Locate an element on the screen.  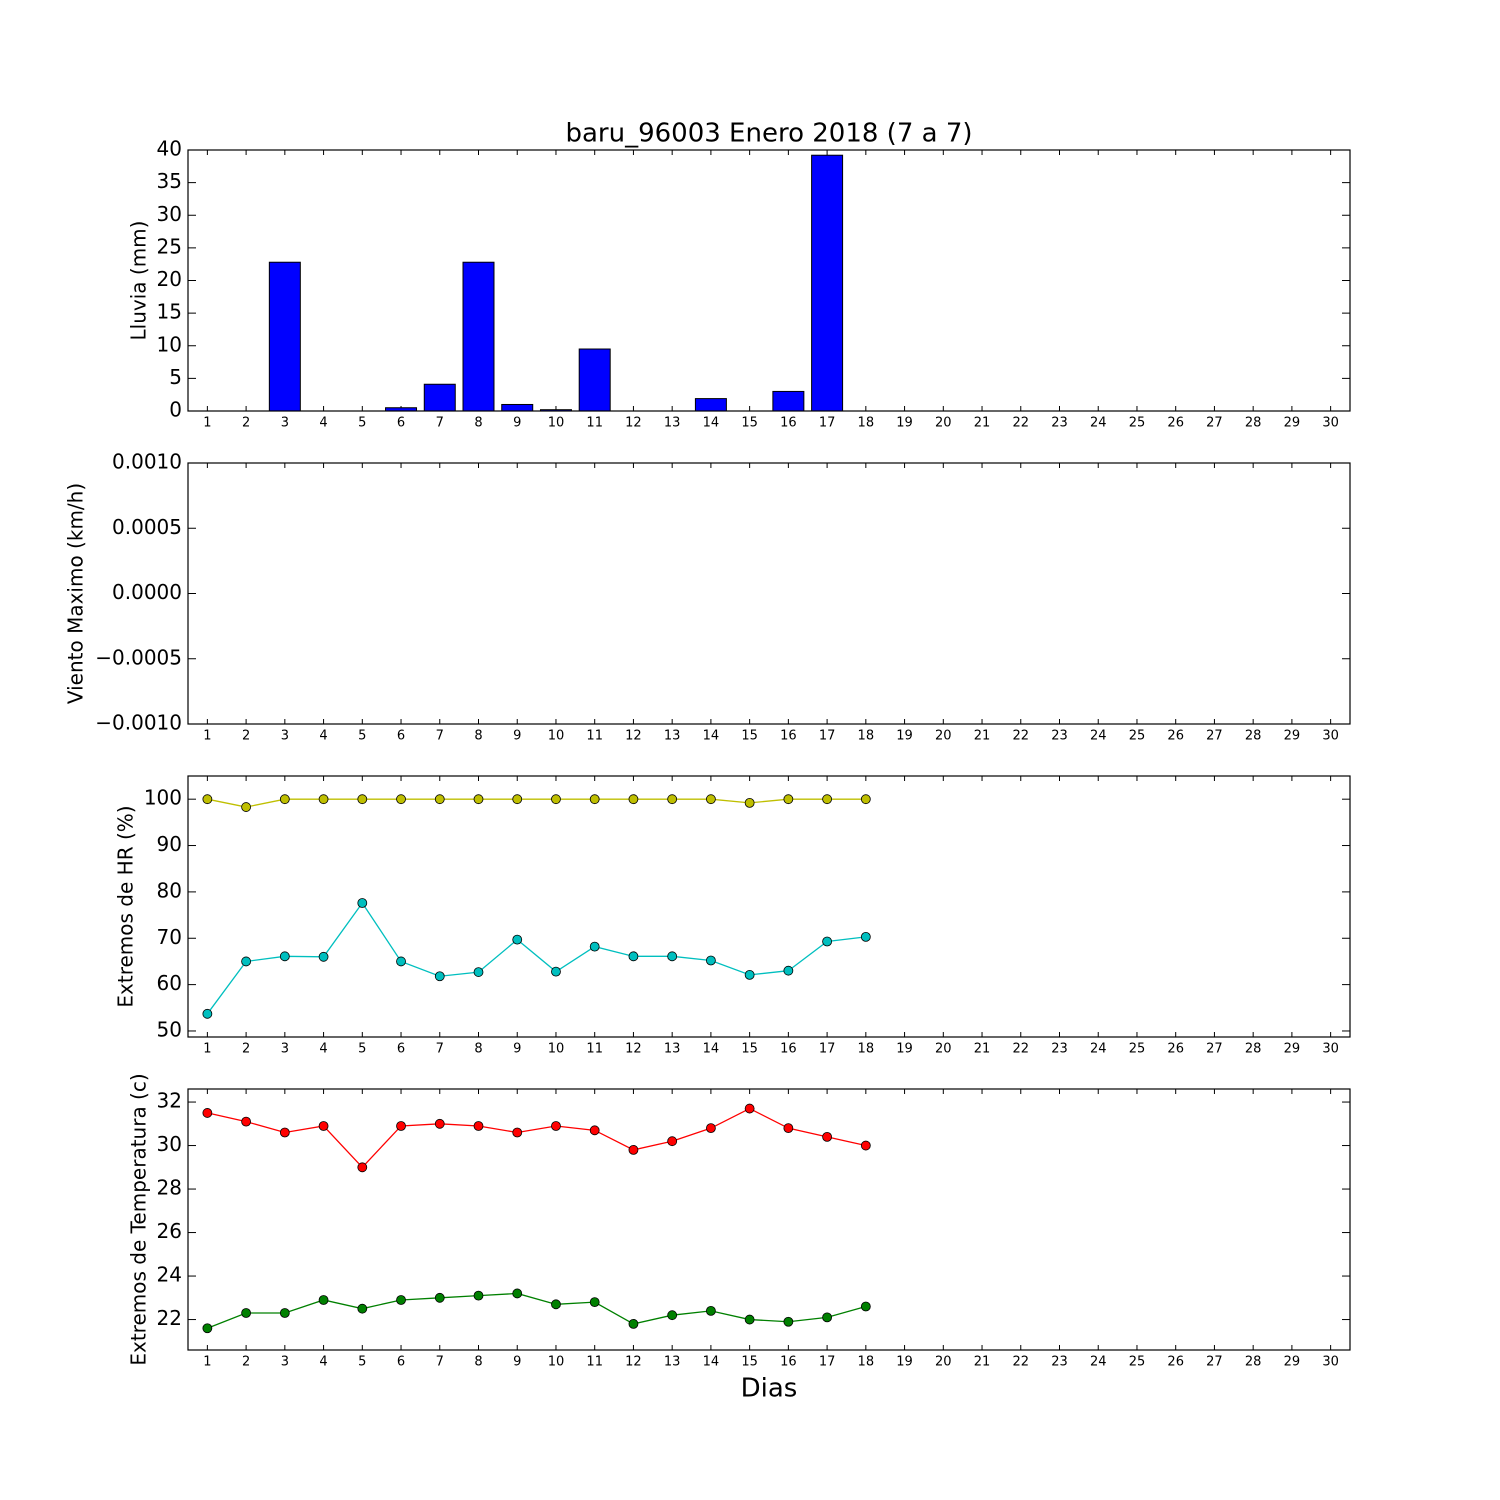
y-tick-label: 0.0010 is located at coordinates (147, 462).